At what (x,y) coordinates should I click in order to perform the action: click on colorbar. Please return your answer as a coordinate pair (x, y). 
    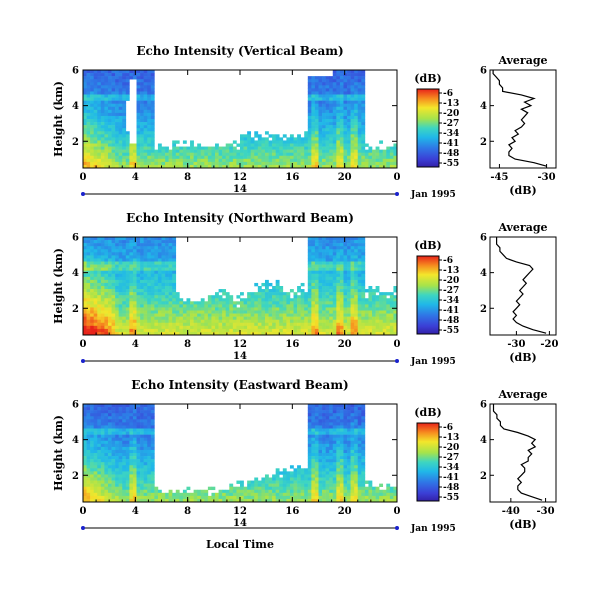
    Looking at the image, I should click on (428, 128).